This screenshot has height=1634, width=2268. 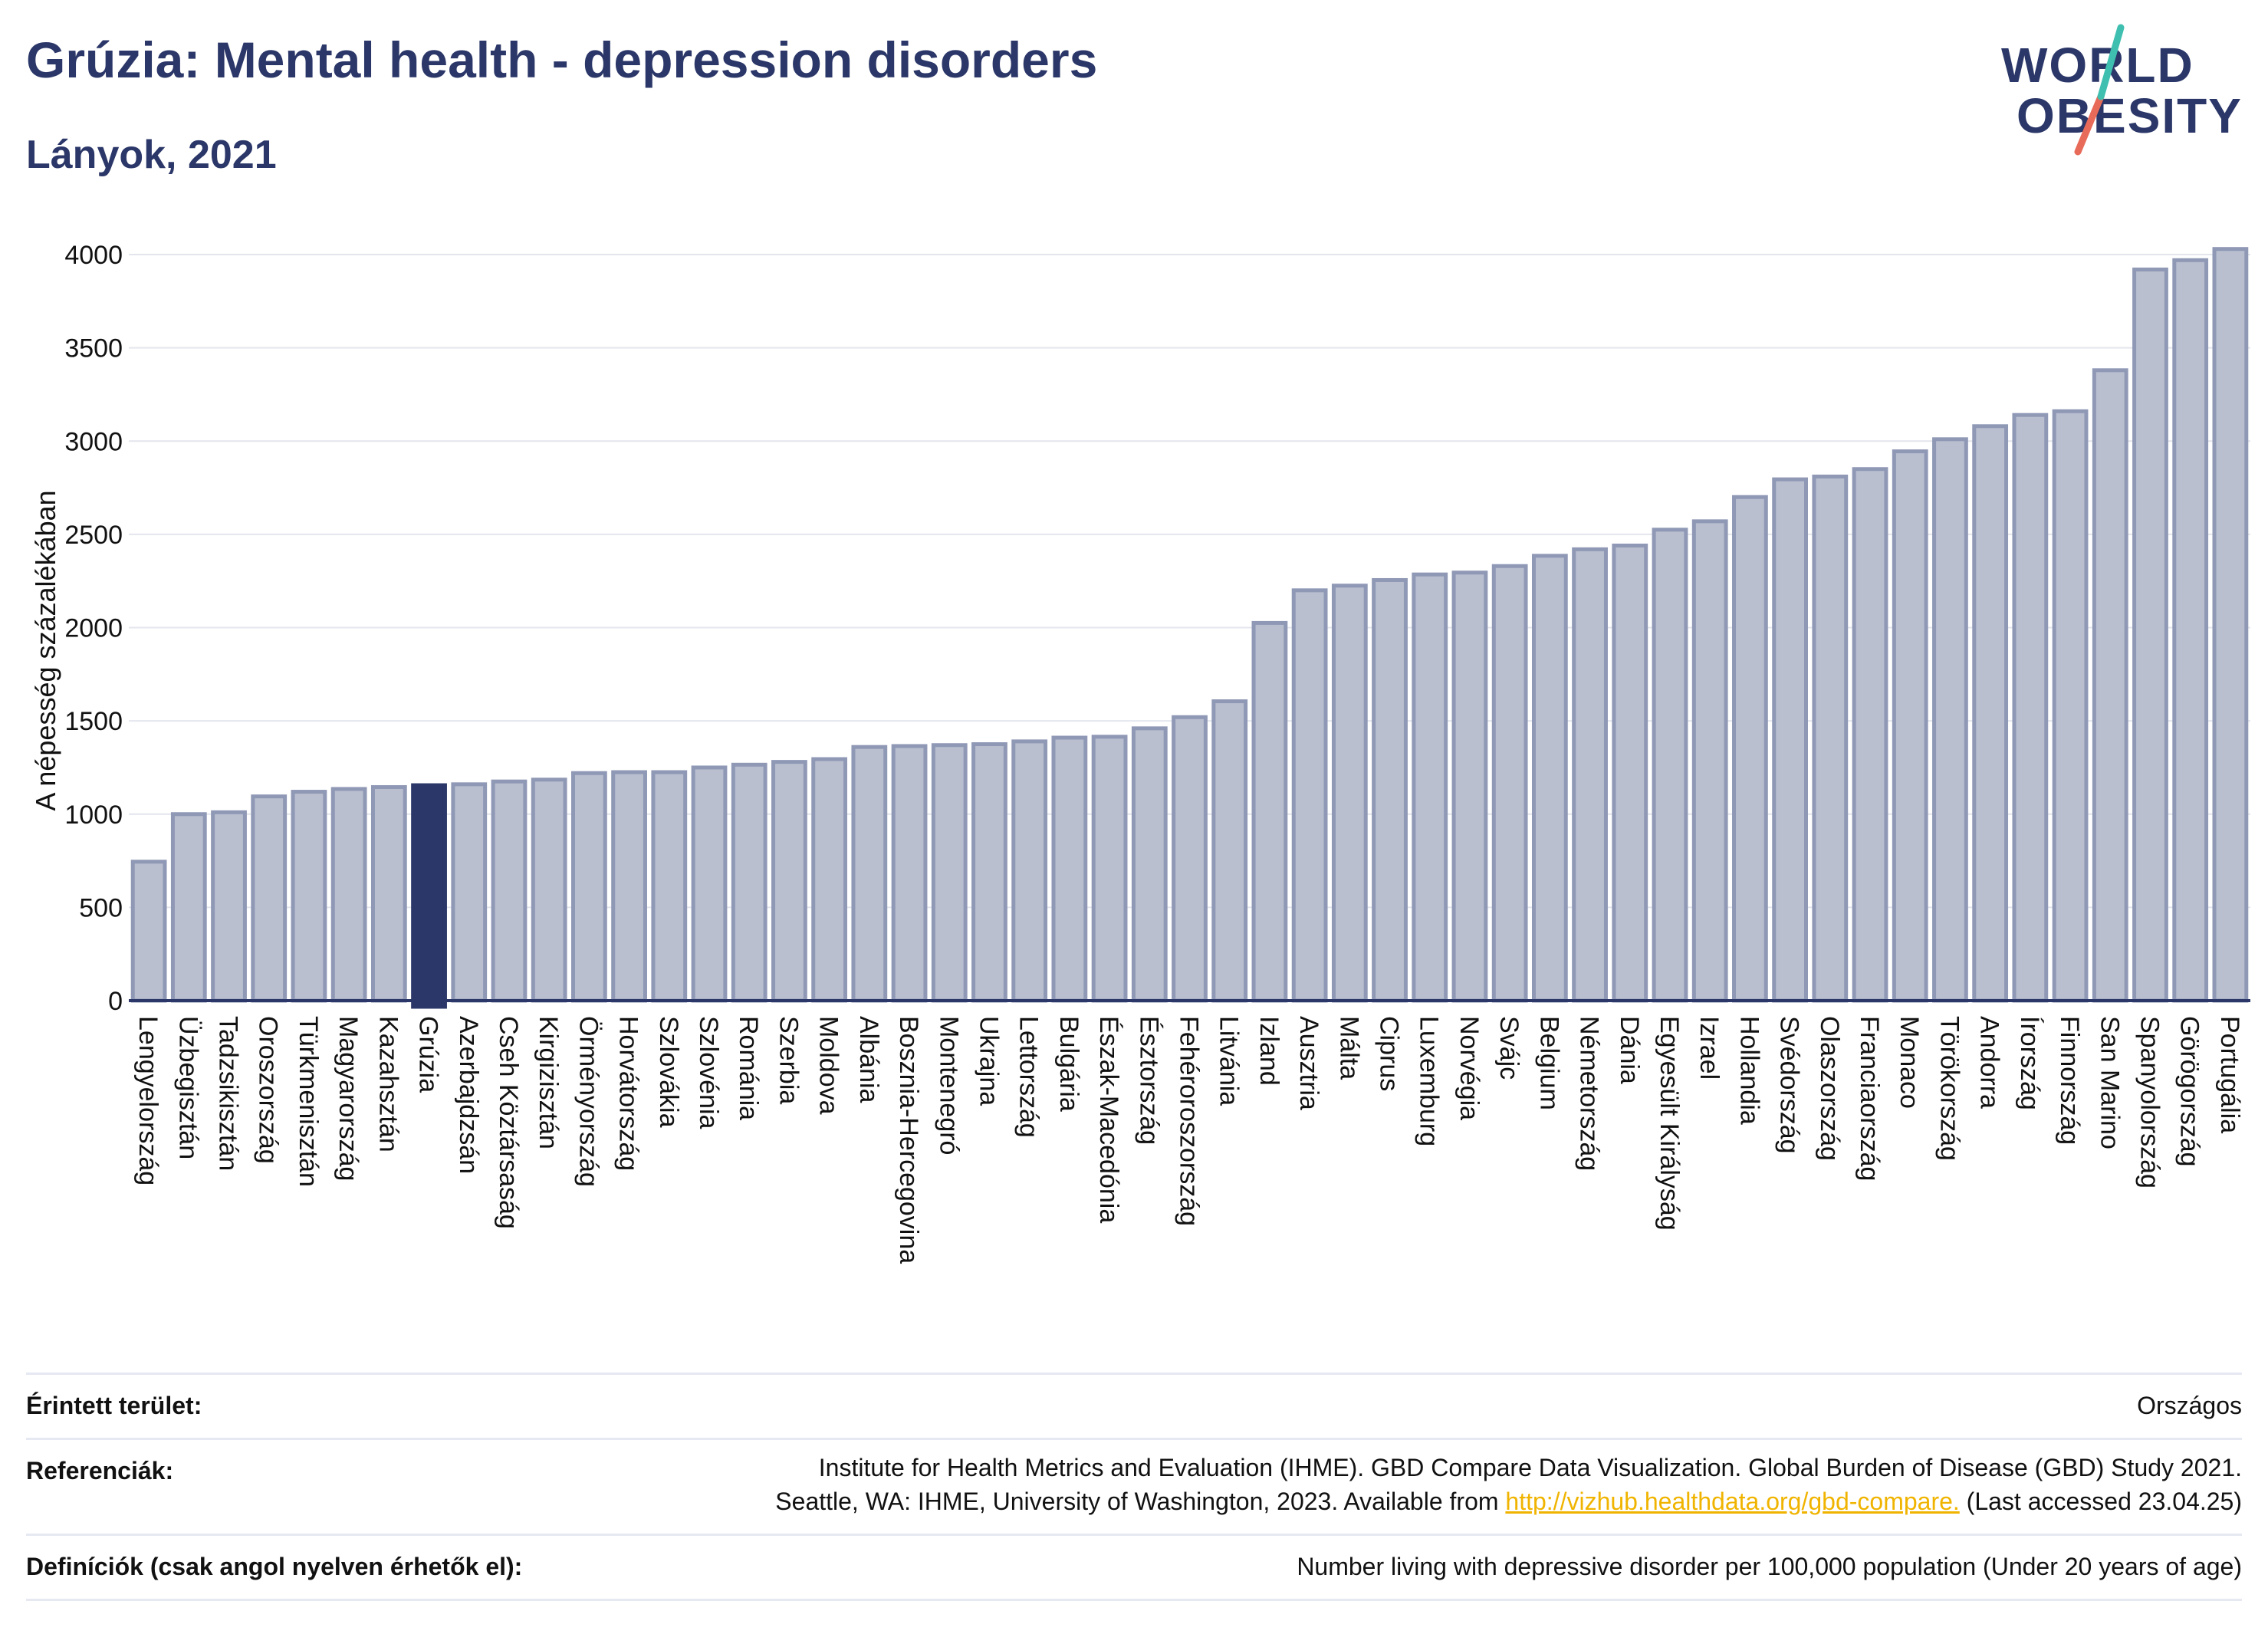 I want to click on logo-word-world: WORLD, so click(x=2097, y=66).